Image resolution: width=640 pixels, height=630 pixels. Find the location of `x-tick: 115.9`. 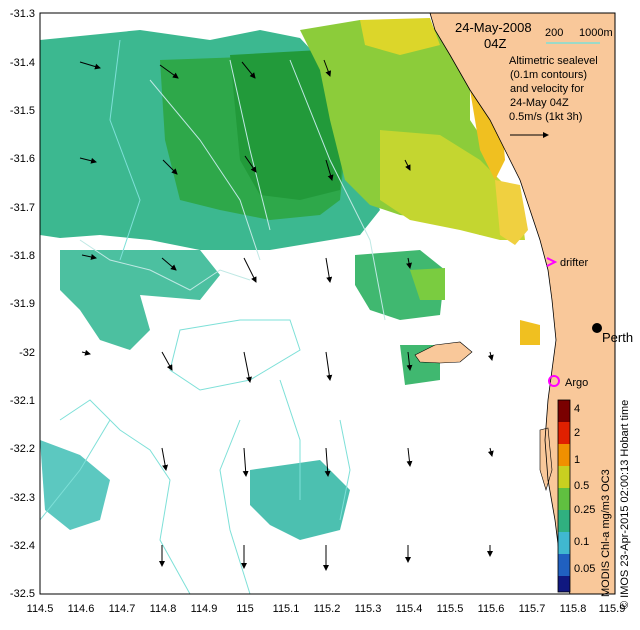

x-tick: 115.9 is located at coordinates (612, 609).